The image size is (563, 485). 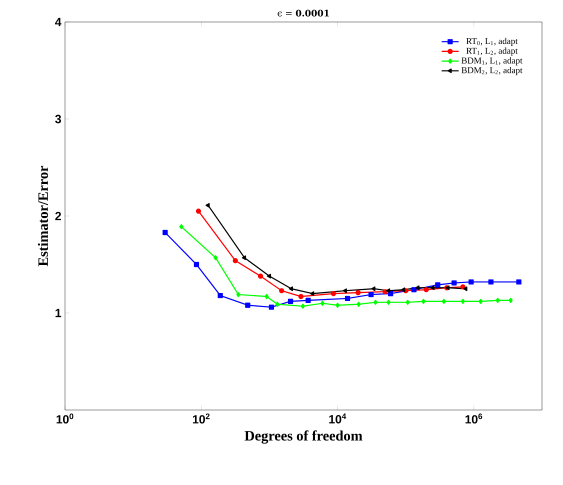 I want to click on y-tick-label: 2, so click(x=58, y=216).